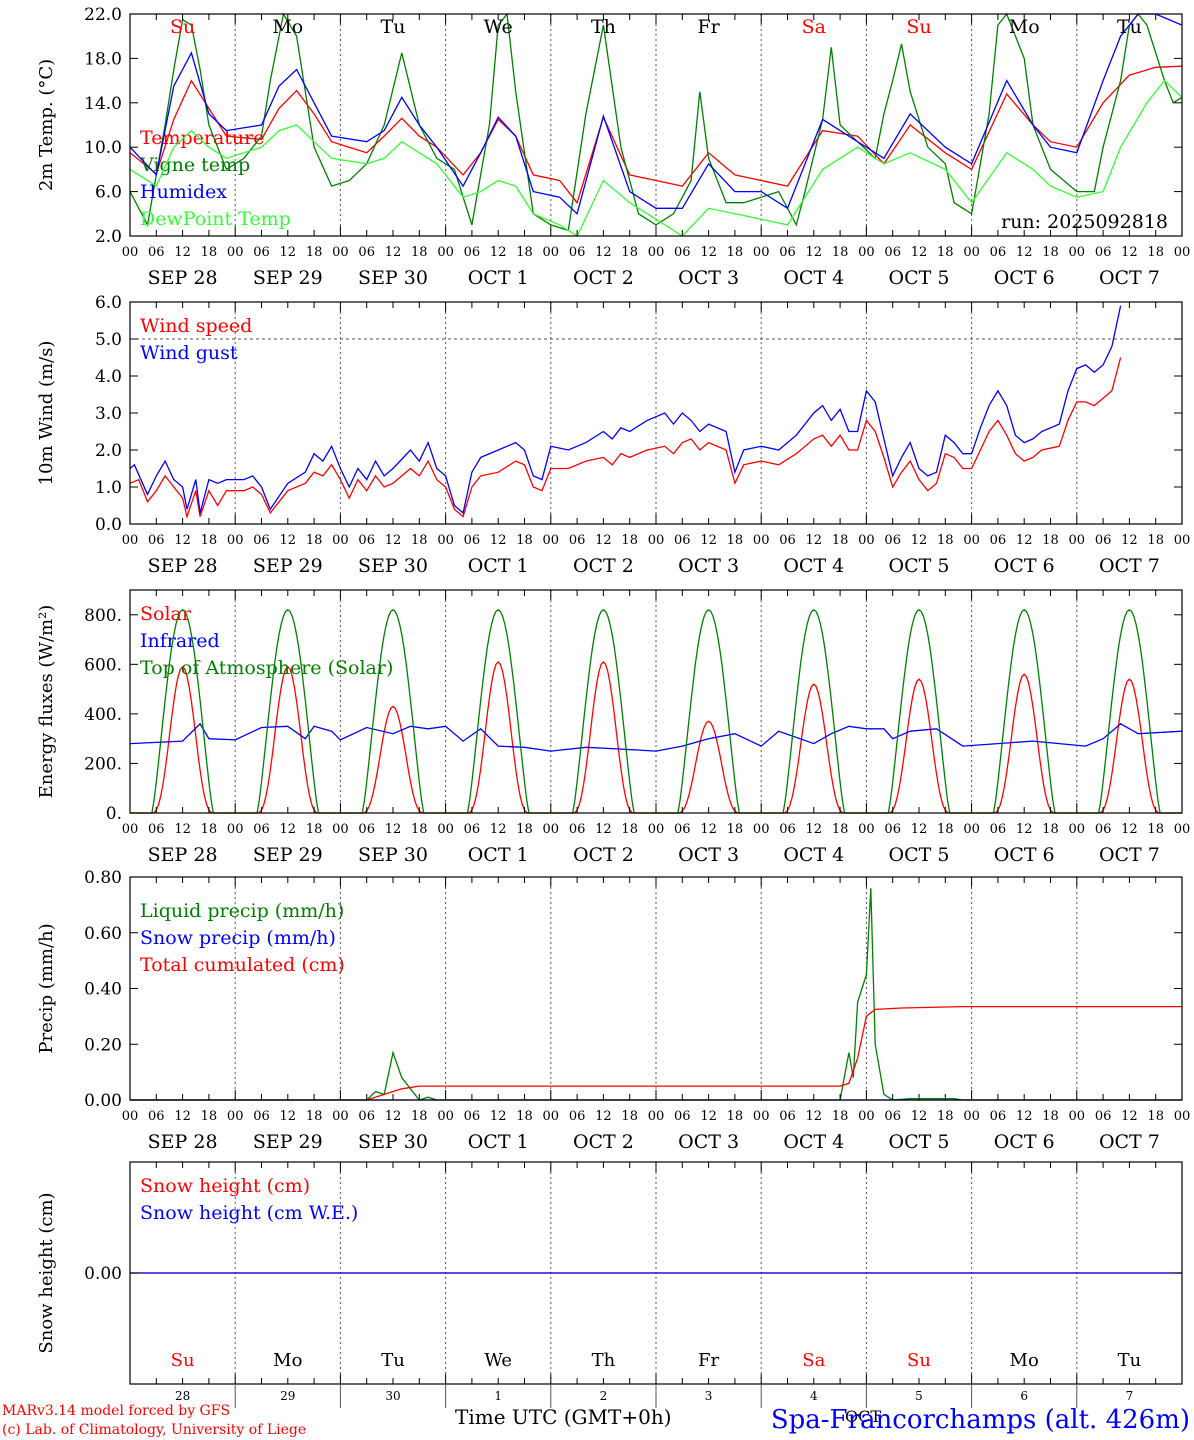 The width and height of the screenshot is (1194, 1440). Describe the element at coordinates (814, 27) in the screenshot. I see `day-name-top: Sa` at that location.